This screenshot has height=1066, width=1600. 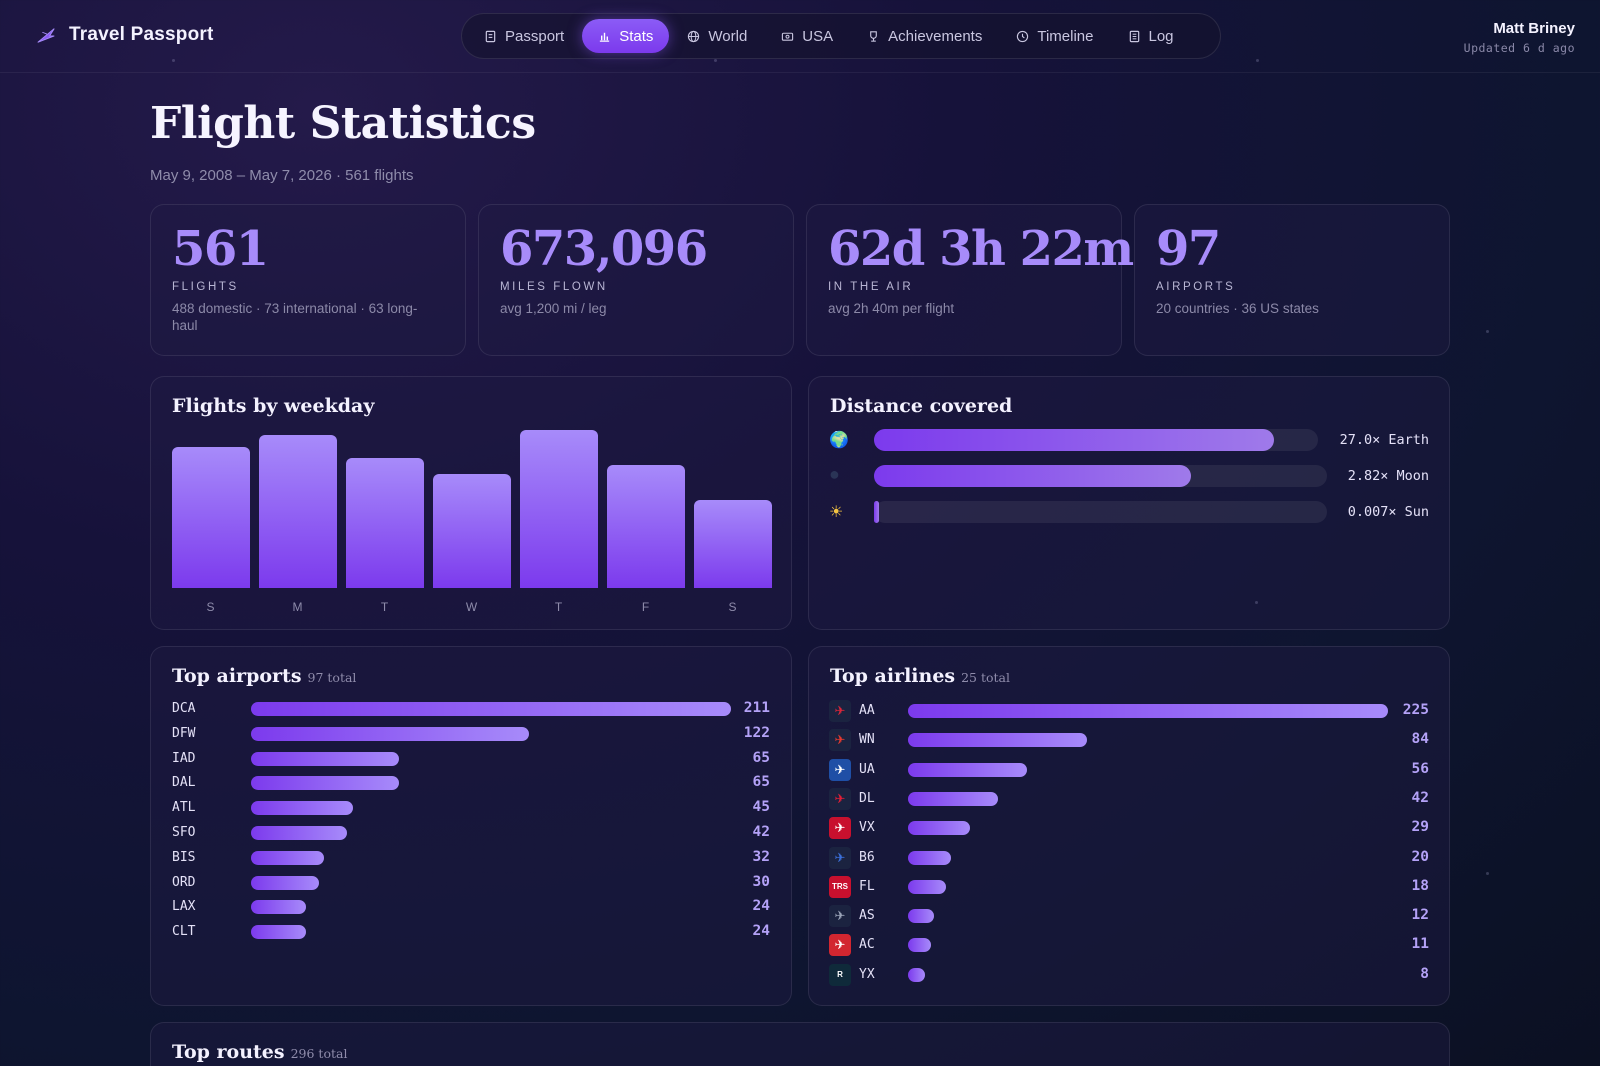 What do you see at coordinates (1129, 857) in the screenshot?
I see `airline-row: ✈ B6 20` at bounding box center [1129, 857].